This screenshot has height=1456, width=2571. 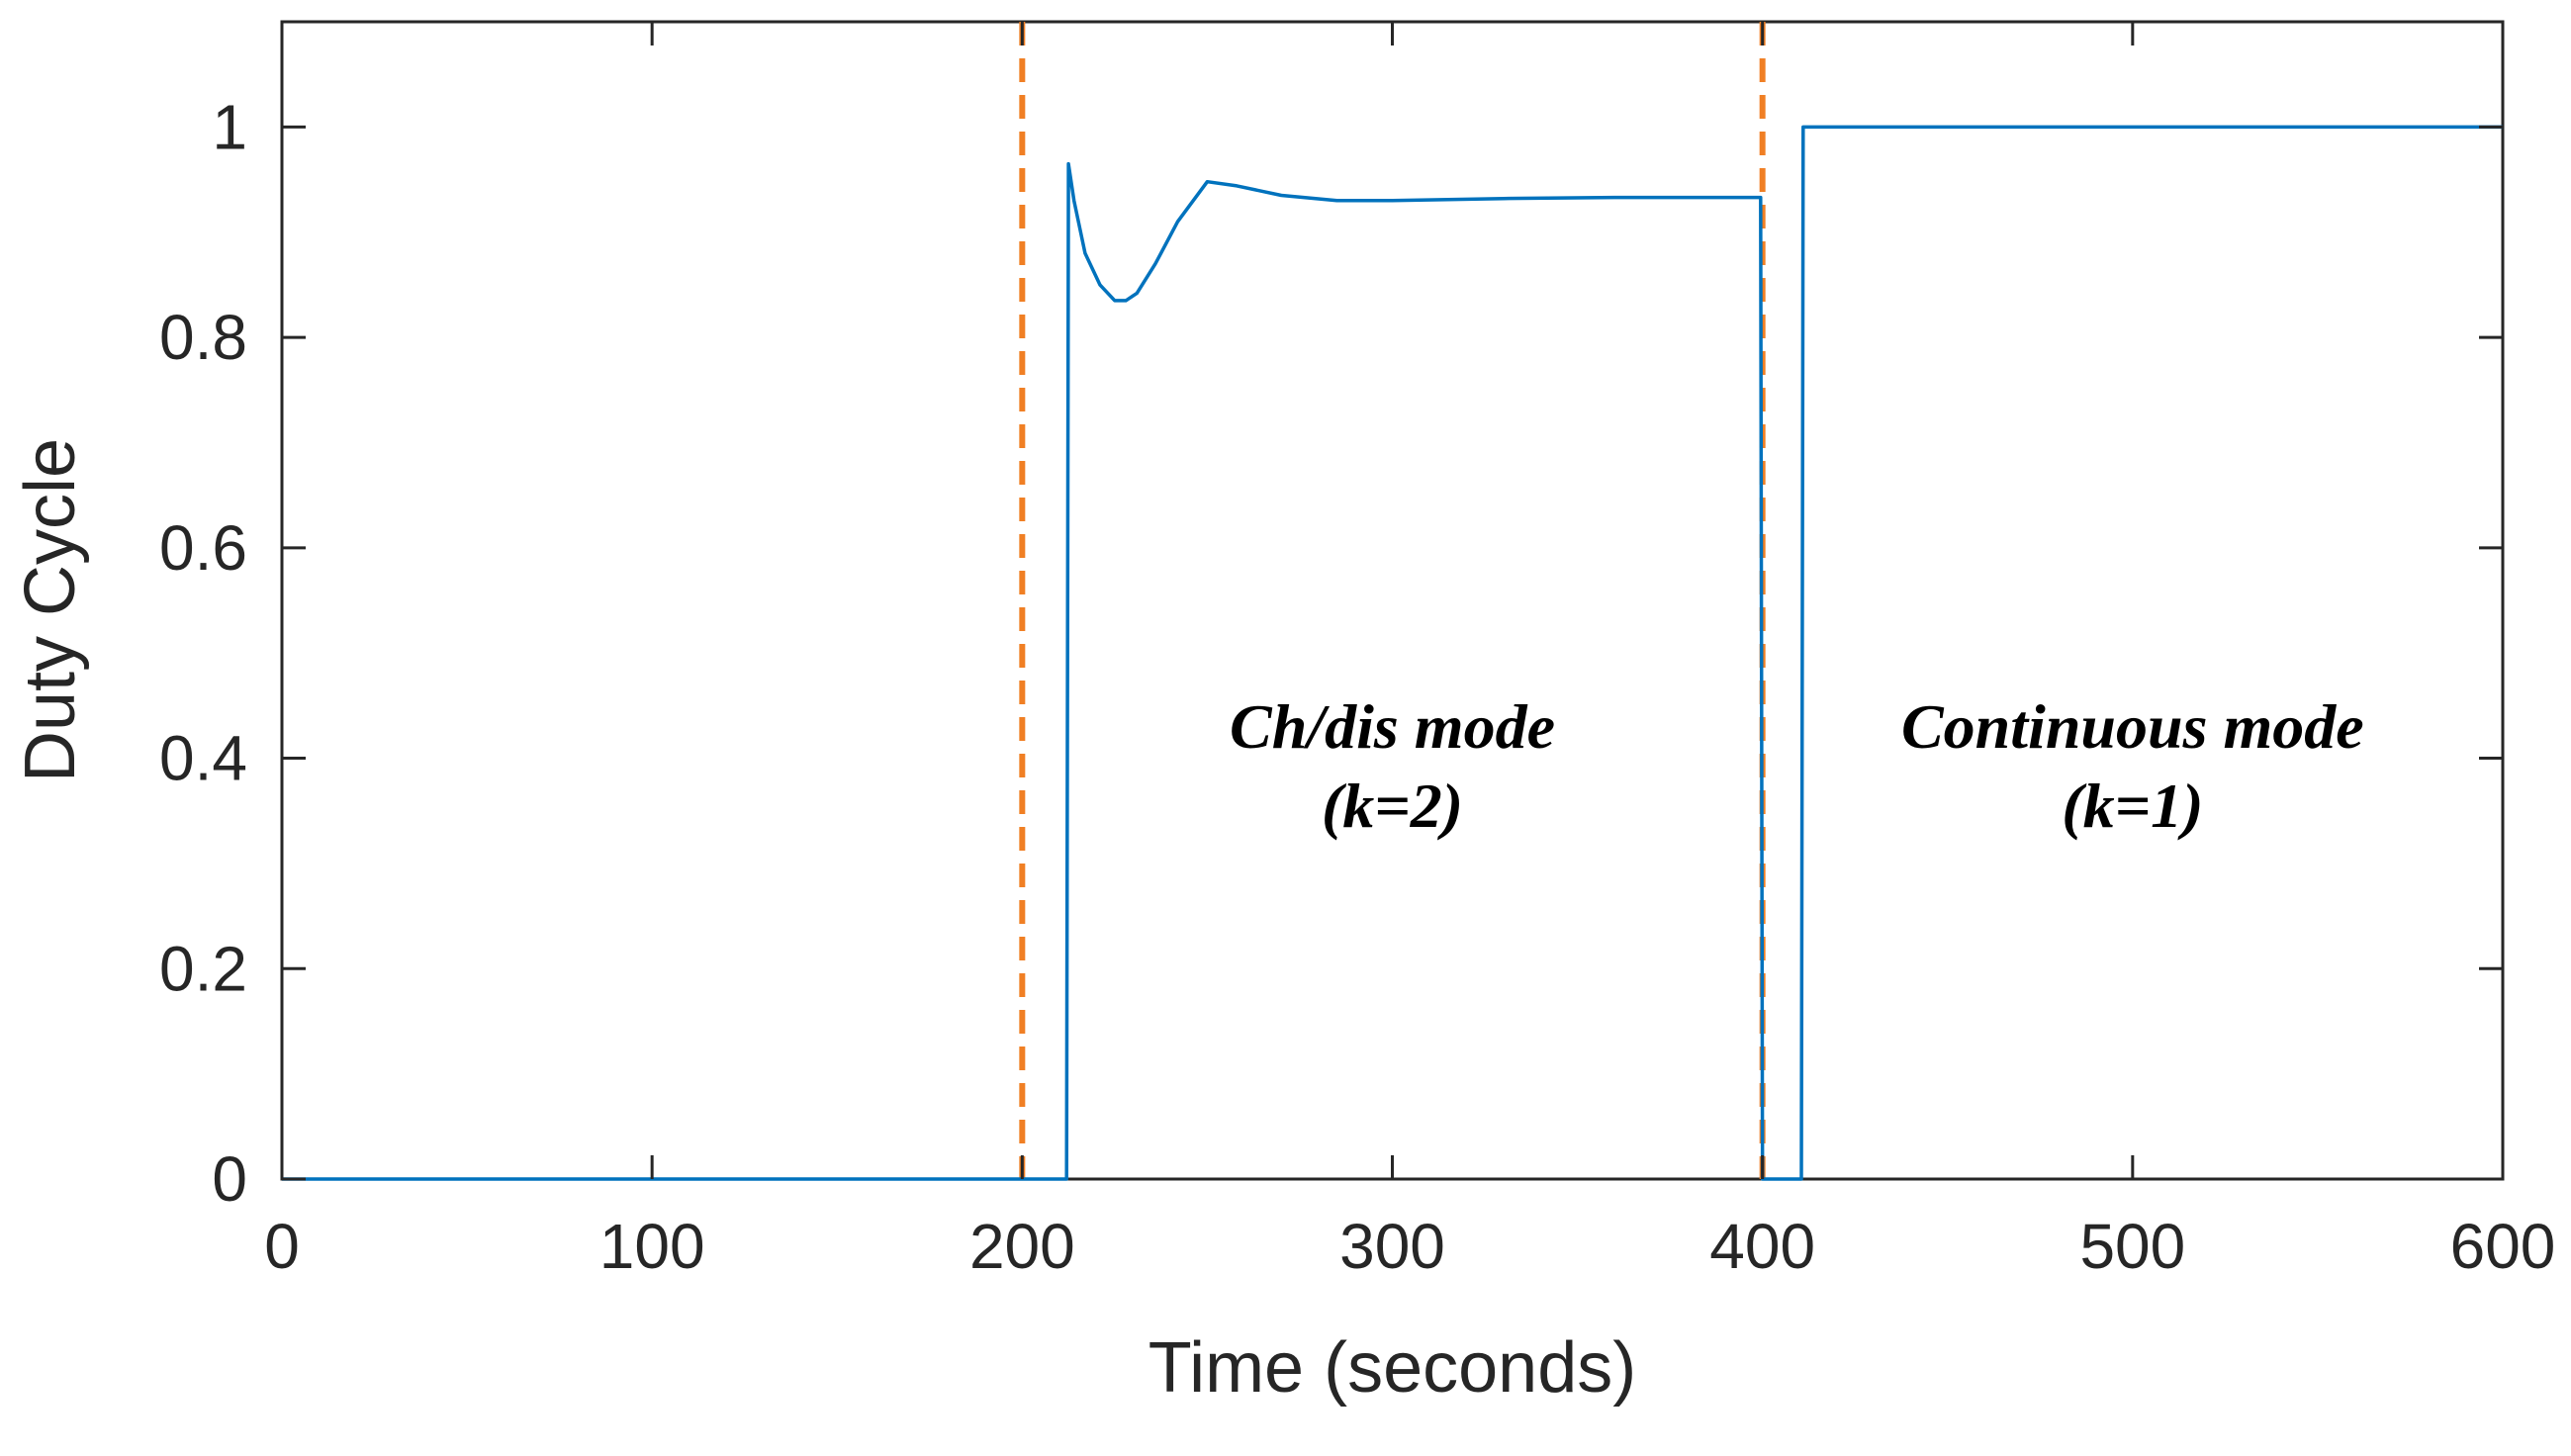 What do you see at coordinates (1392, 806) in the screenshot?
I see `annotation-chdis-k: (k=2)` at bounding box center [1392, 806].